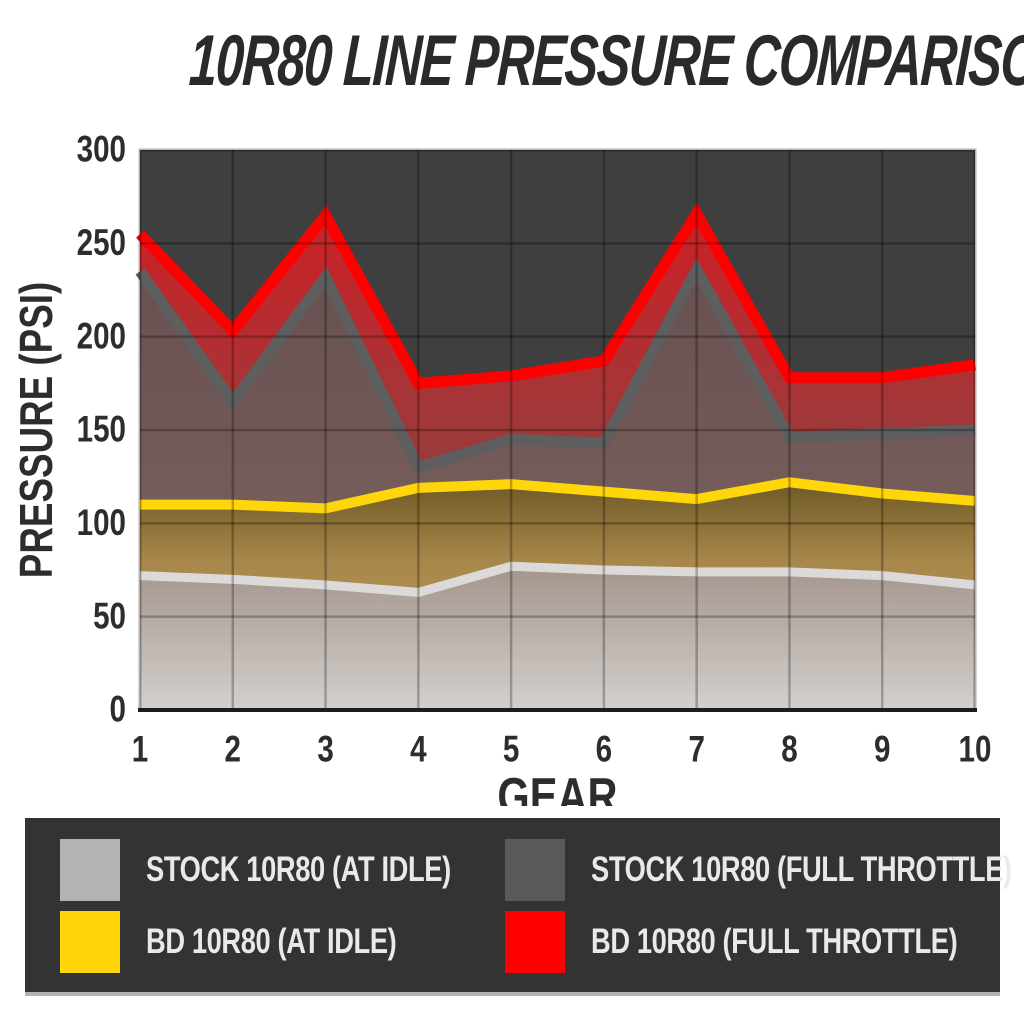  I want to click on y-tick-label: 0, so click(118, 710).